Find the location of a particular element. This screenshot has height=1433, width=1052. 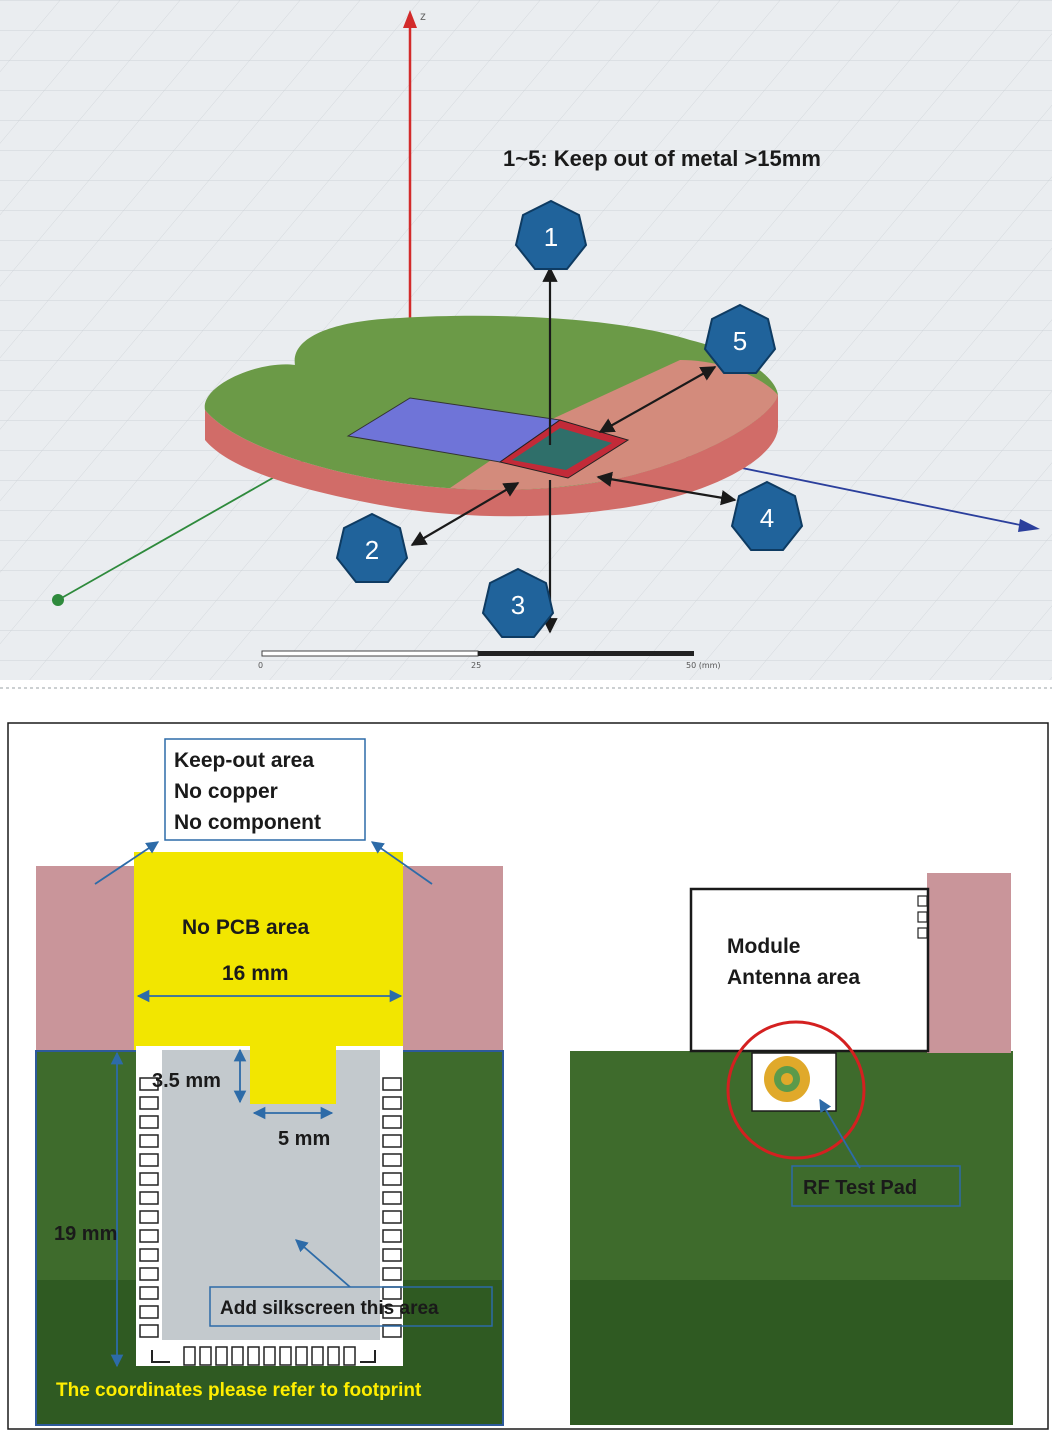

scale-tick-50: 50 (mm) is located at coordinates (703, 665).